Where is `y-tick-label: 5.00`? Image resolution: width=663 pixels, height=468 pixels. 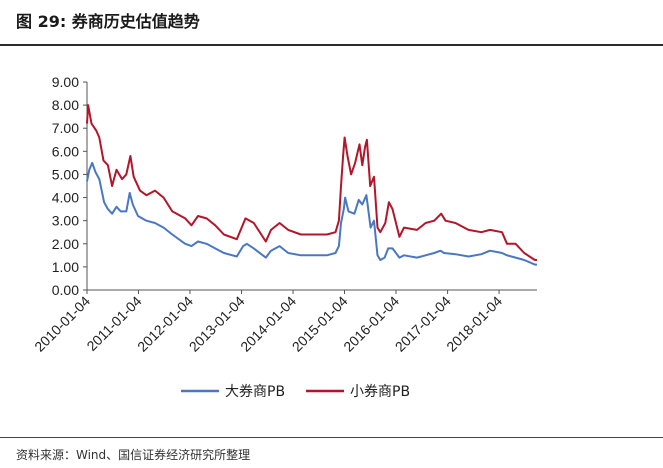
y-tick-label: 5.00 is located at coordinates (65, 174).